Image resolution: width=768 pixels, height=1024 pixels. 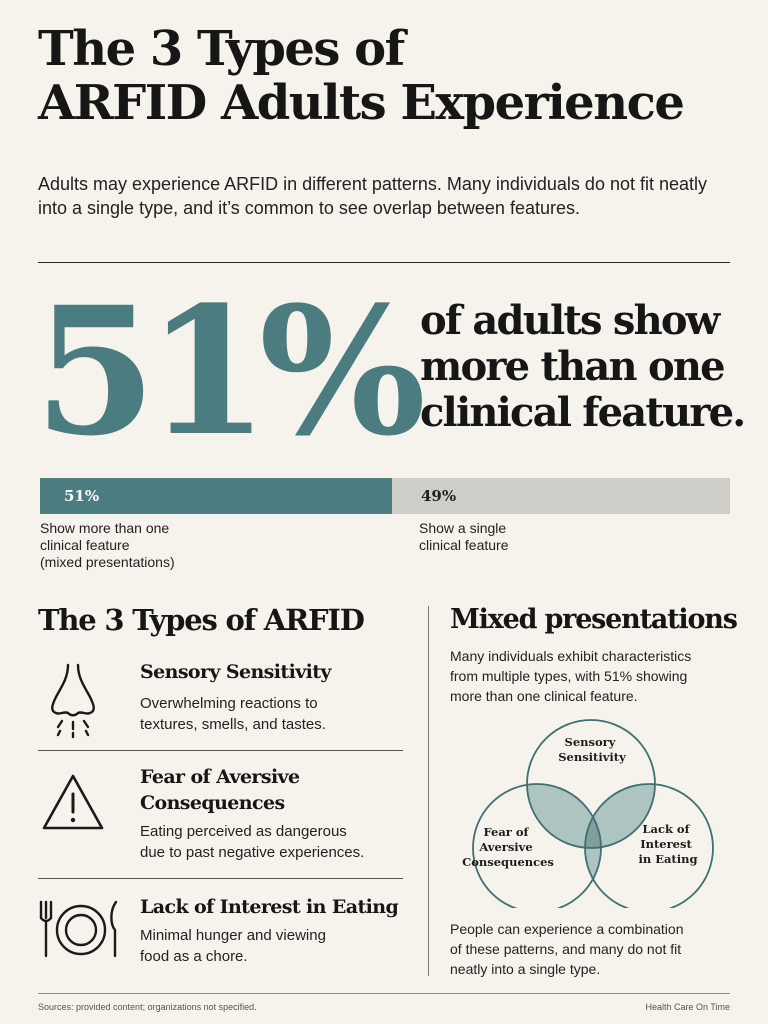 What do you see at coordinates (592, 749) in the screenshot?
I see `venn-label-sensory: Sensory Sensitivity` at bounding box center [592, 749].